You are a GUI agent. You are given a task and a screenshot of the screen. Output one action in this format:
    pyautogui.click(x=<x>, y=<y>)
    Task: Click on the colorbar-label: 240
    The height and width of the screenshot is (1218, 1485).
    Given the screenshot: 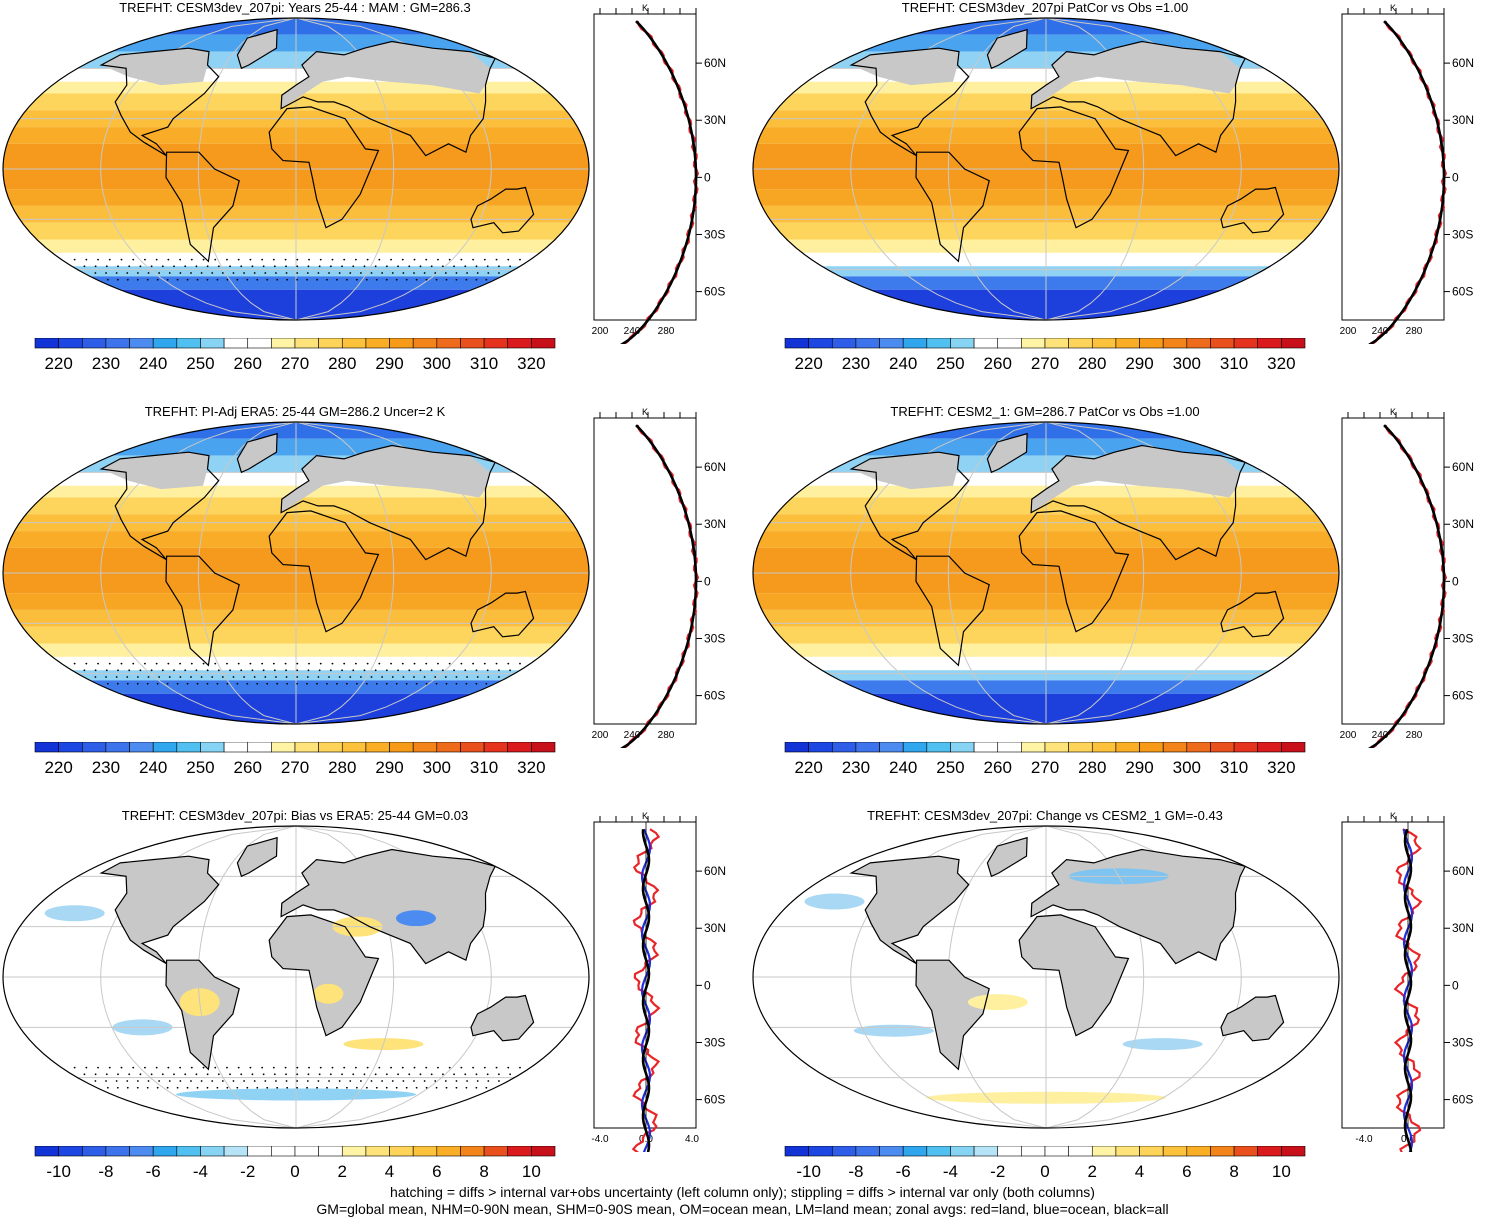 What is the action you would take?
    pyautogui.click(x=153, y=363)
    